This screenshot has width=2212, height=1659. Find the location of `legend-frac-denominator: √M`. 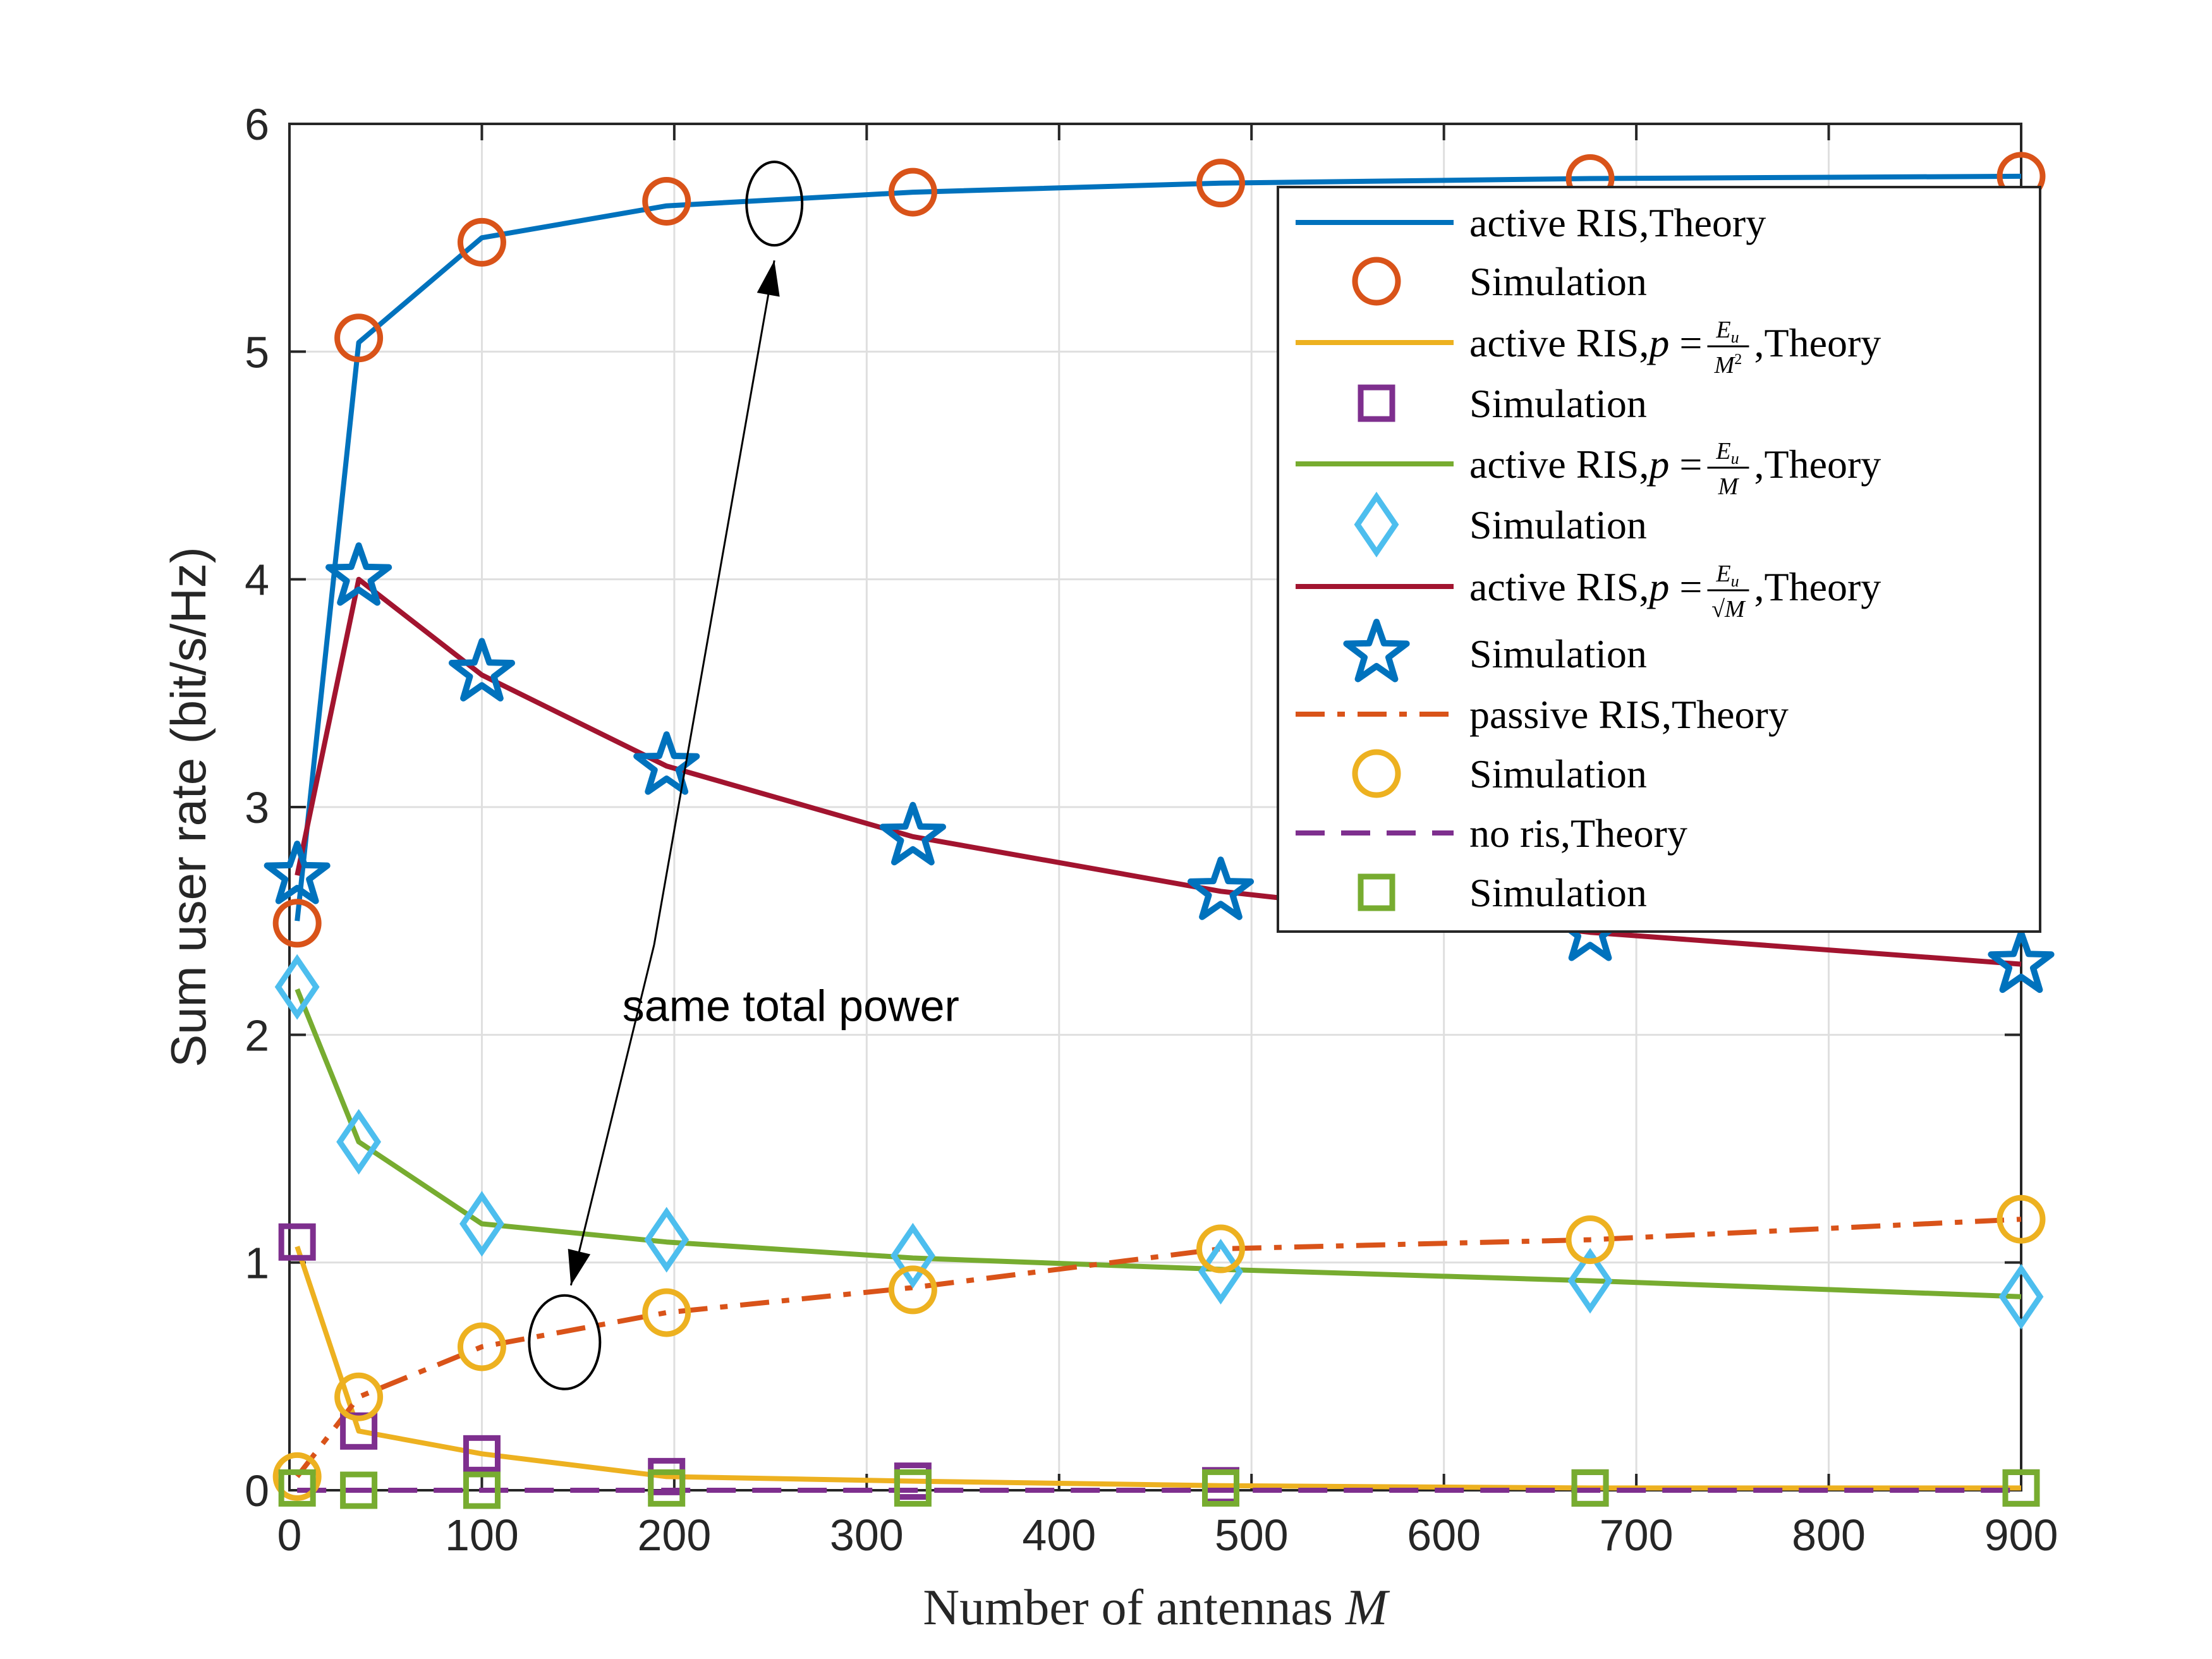

legend-frac-denominator: √M is located at coordinates (1728, 609).